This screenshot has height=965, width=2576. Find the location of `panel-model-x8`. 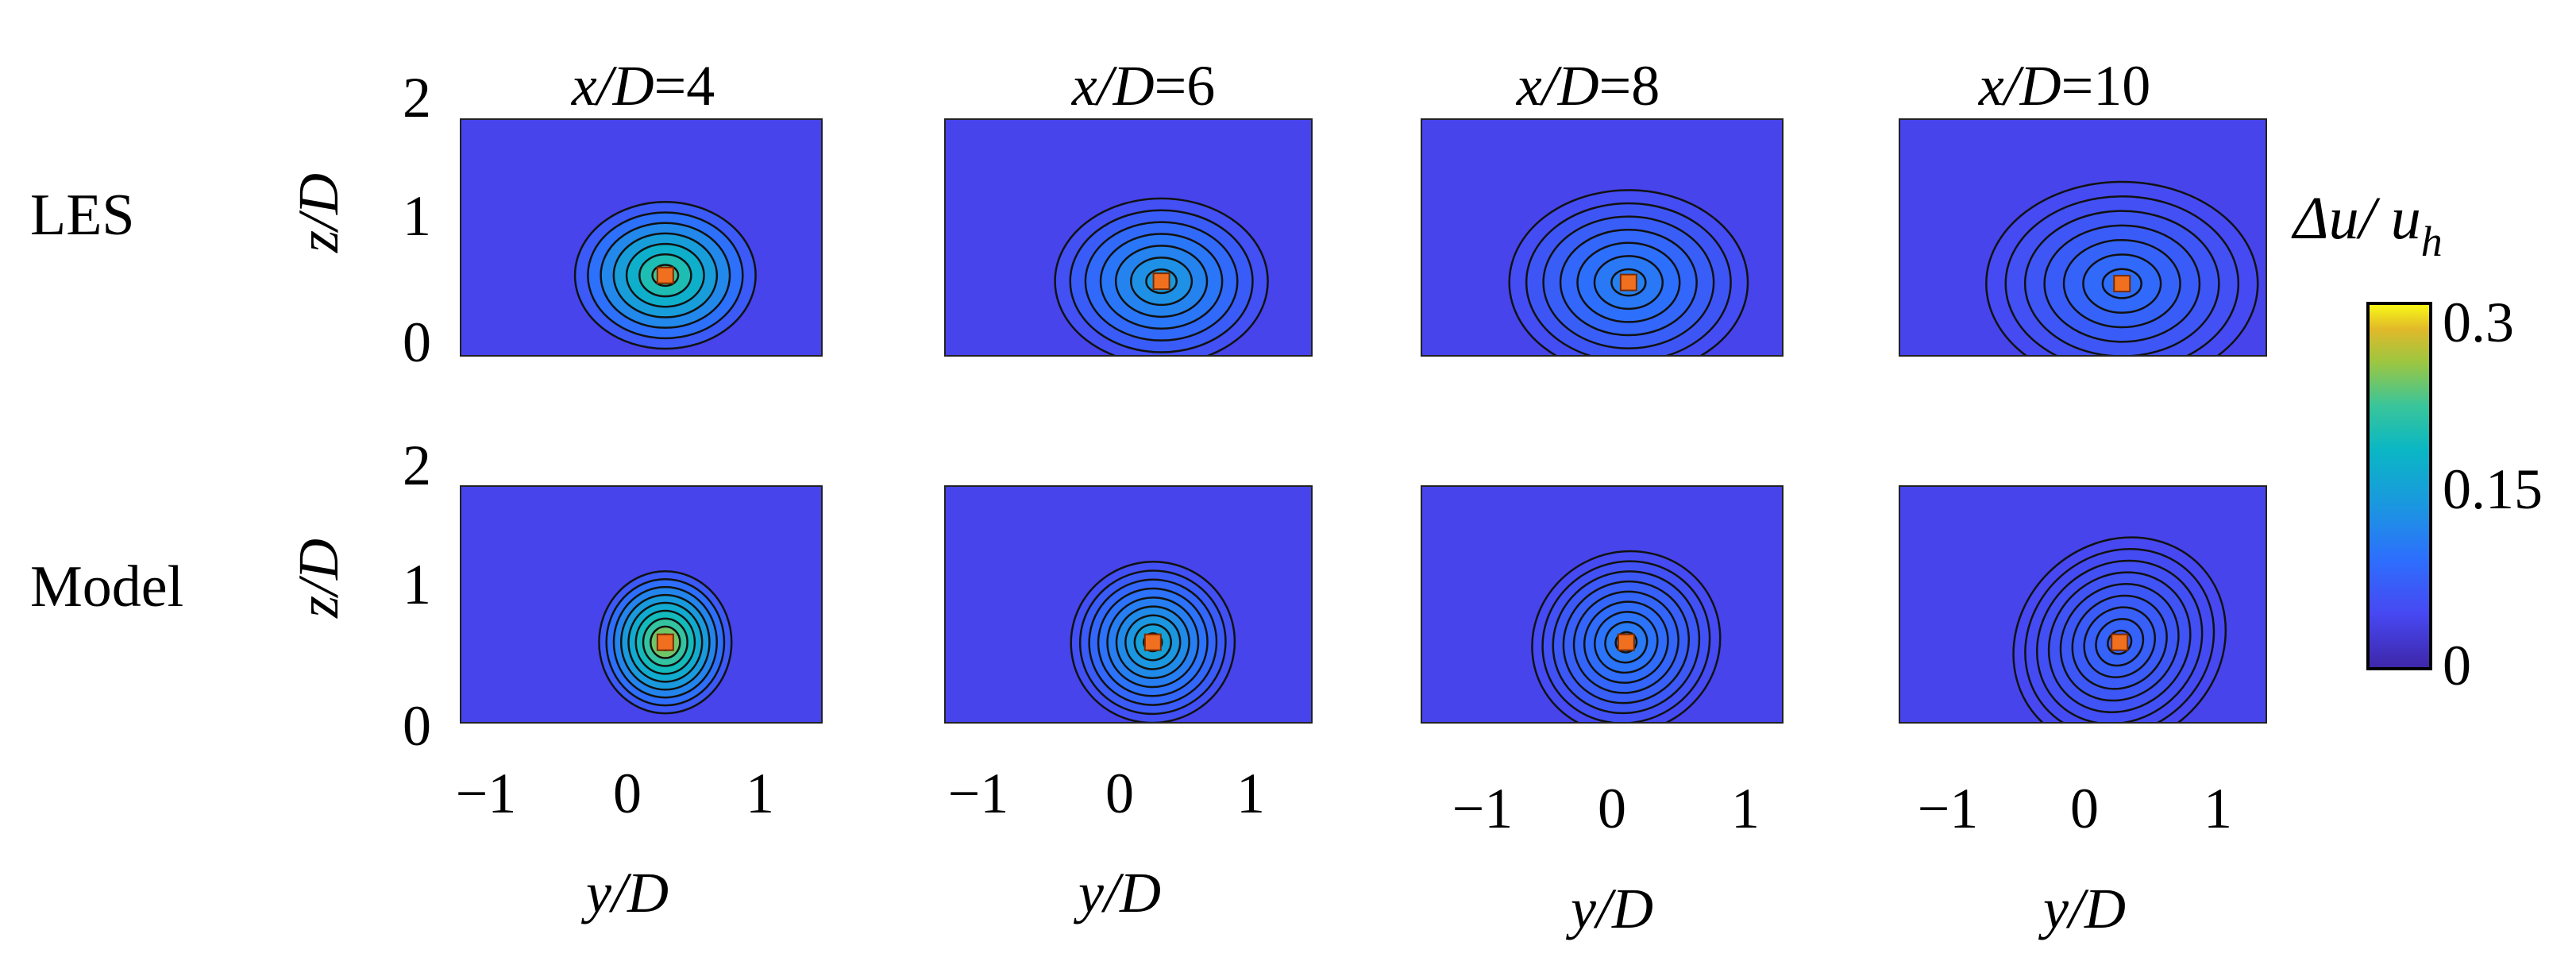

panel-model-x8 is located at coordinates (1602, 605).